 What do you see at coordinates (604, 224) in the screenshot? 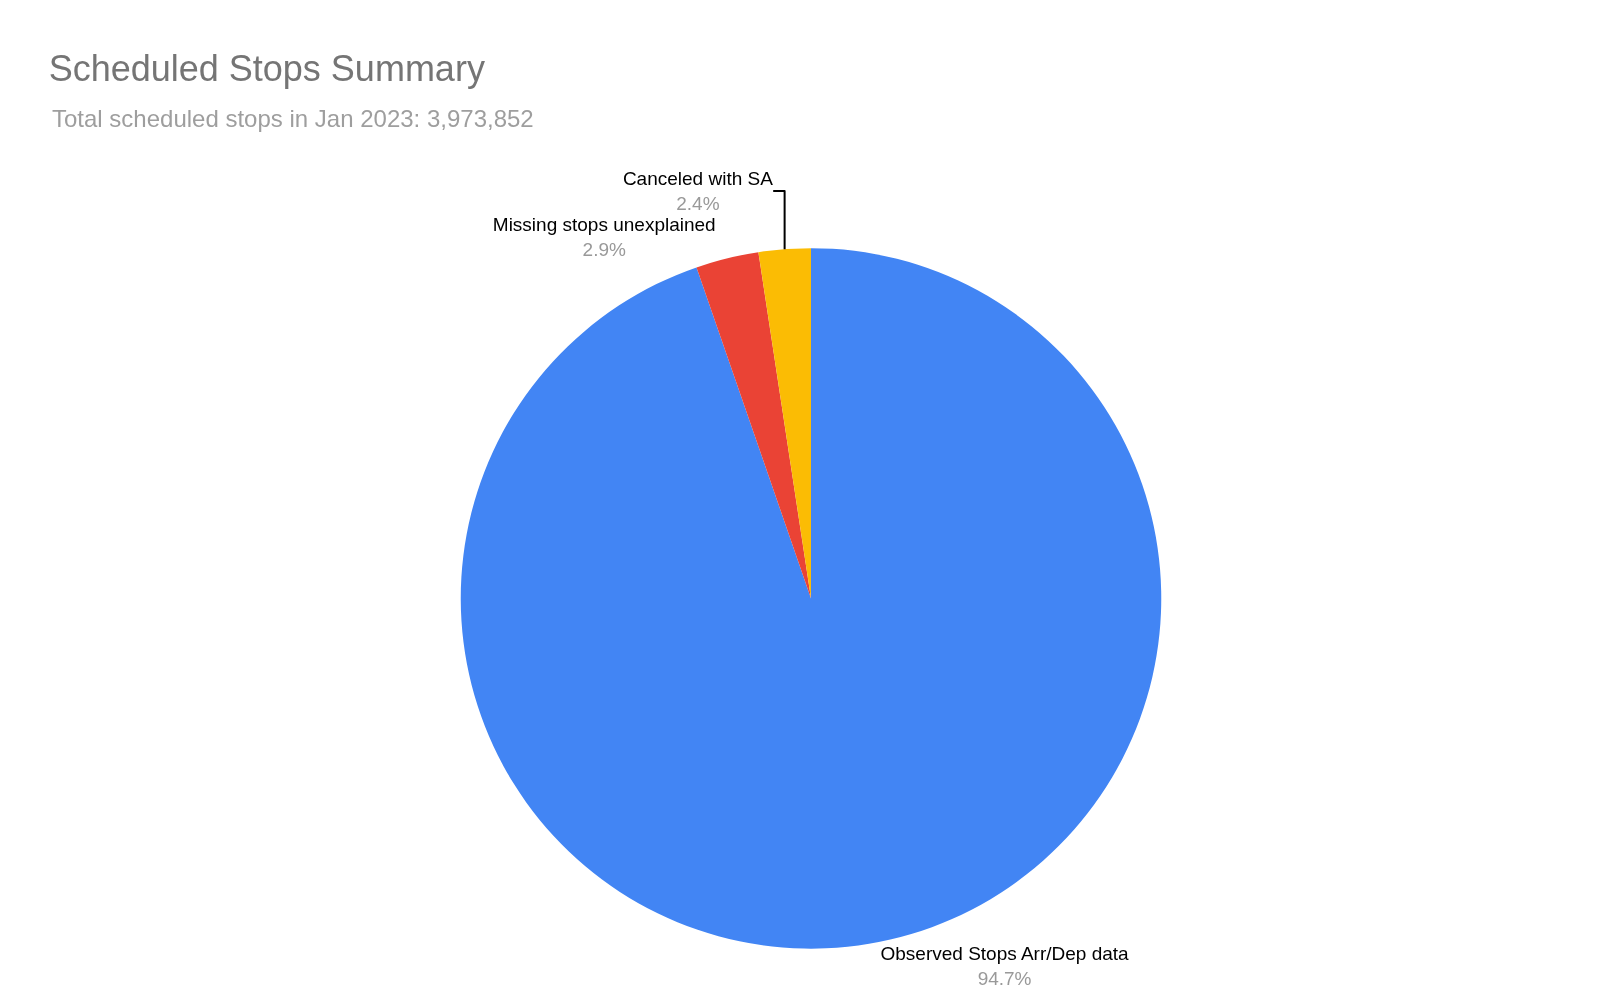
I see `slice-label: Missing stops unexplained` at bounding box center [604, 224].